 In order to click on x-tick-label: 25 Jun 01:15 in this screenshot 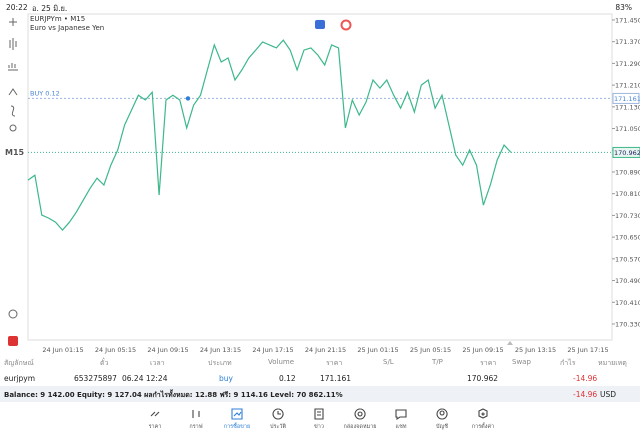, I will do `click(377, 350)`.